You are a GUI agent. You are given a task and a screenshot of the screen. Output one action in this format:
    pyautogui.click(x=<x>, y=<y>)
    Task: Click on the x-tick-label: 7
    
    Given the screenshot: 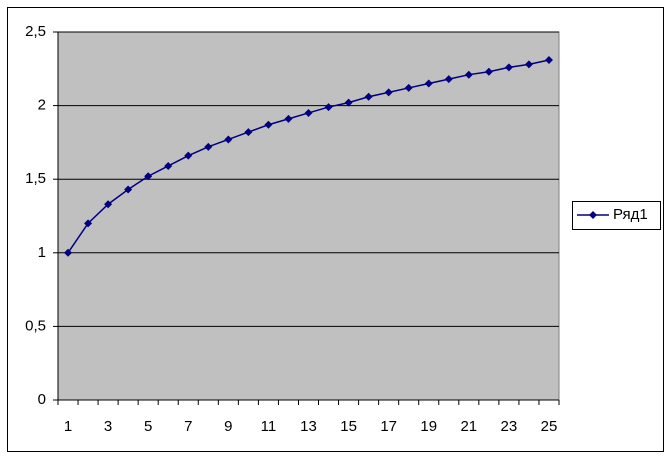 What is the action you would take?
    pyautogui.click(x=188, y=426)
    